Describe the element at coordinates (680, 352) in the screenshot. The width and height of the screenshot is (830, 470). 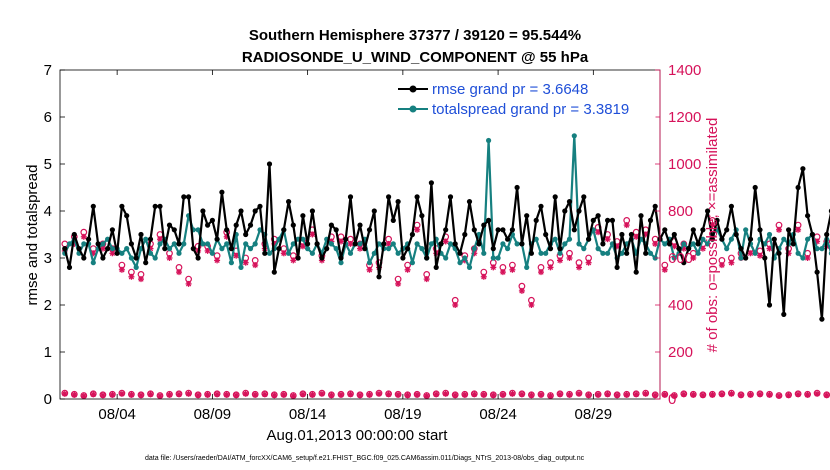
I see `y-tick-label-right: 200` at that location.